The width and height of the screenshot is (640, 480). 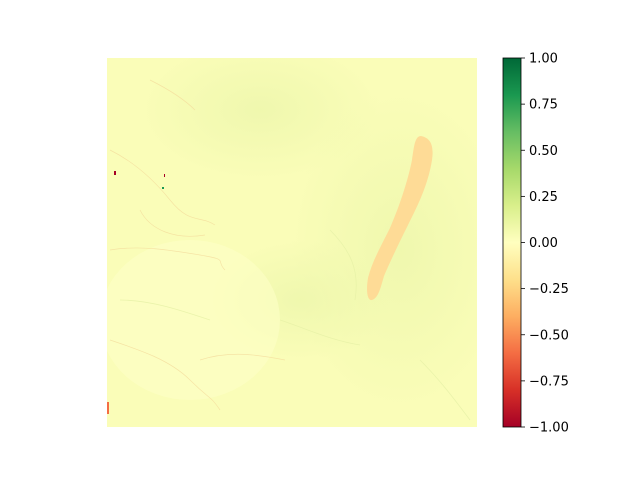 What do you see at coordinates (543, 197) in the screenshot?
I see `colorbar-tick-label: 0.25` at bounding box center [543, 197].